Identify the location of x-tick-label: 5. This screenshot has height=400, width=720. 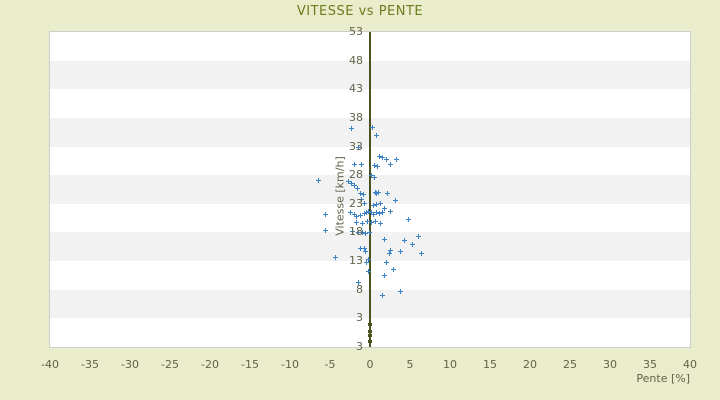
(410, 364).